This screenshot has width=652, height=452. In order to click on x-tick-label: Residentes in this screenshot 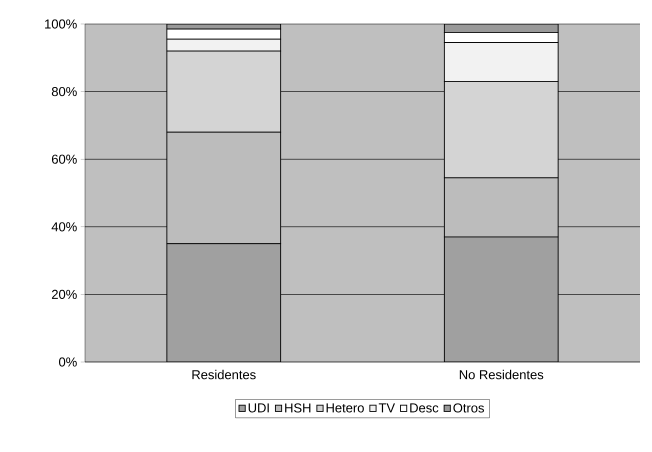, I will do `click(224, 375)`.